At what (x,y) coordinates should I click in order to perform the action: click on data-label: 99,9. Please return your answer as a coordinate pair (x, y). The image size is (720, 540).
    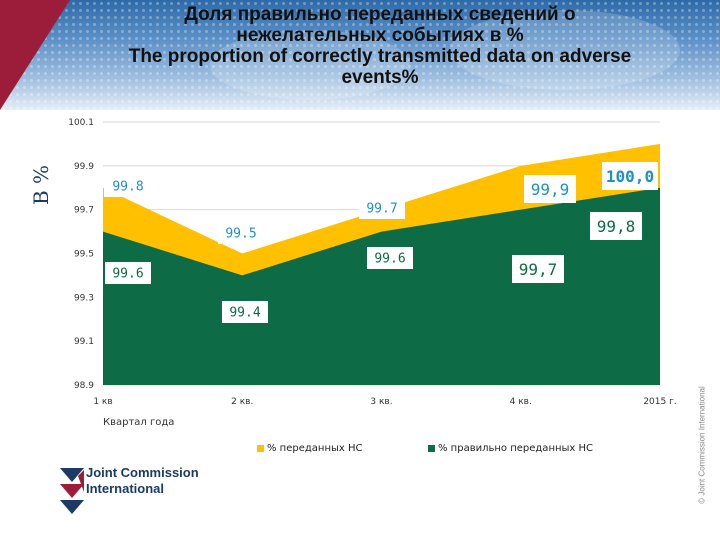
    Looking at the image, I should click on (550, 189).